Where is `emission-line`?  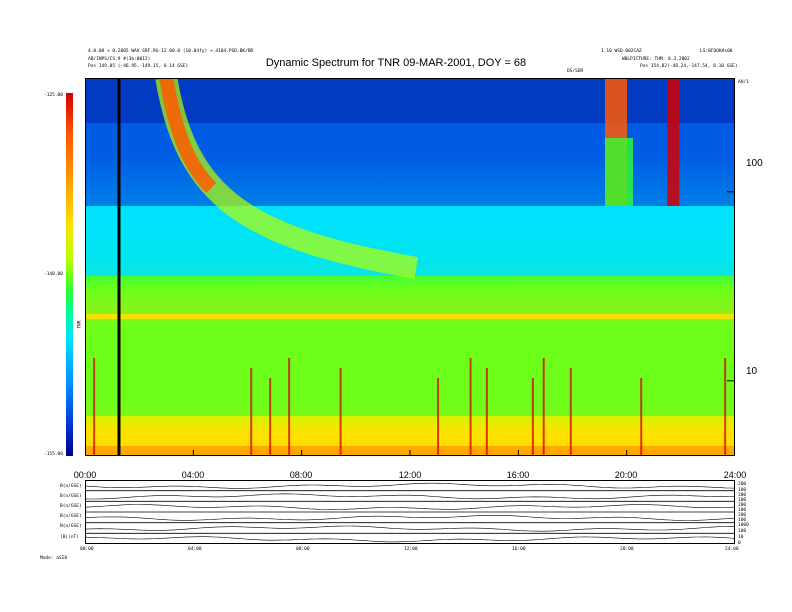 emission-line is located at coordinates (410, 316).